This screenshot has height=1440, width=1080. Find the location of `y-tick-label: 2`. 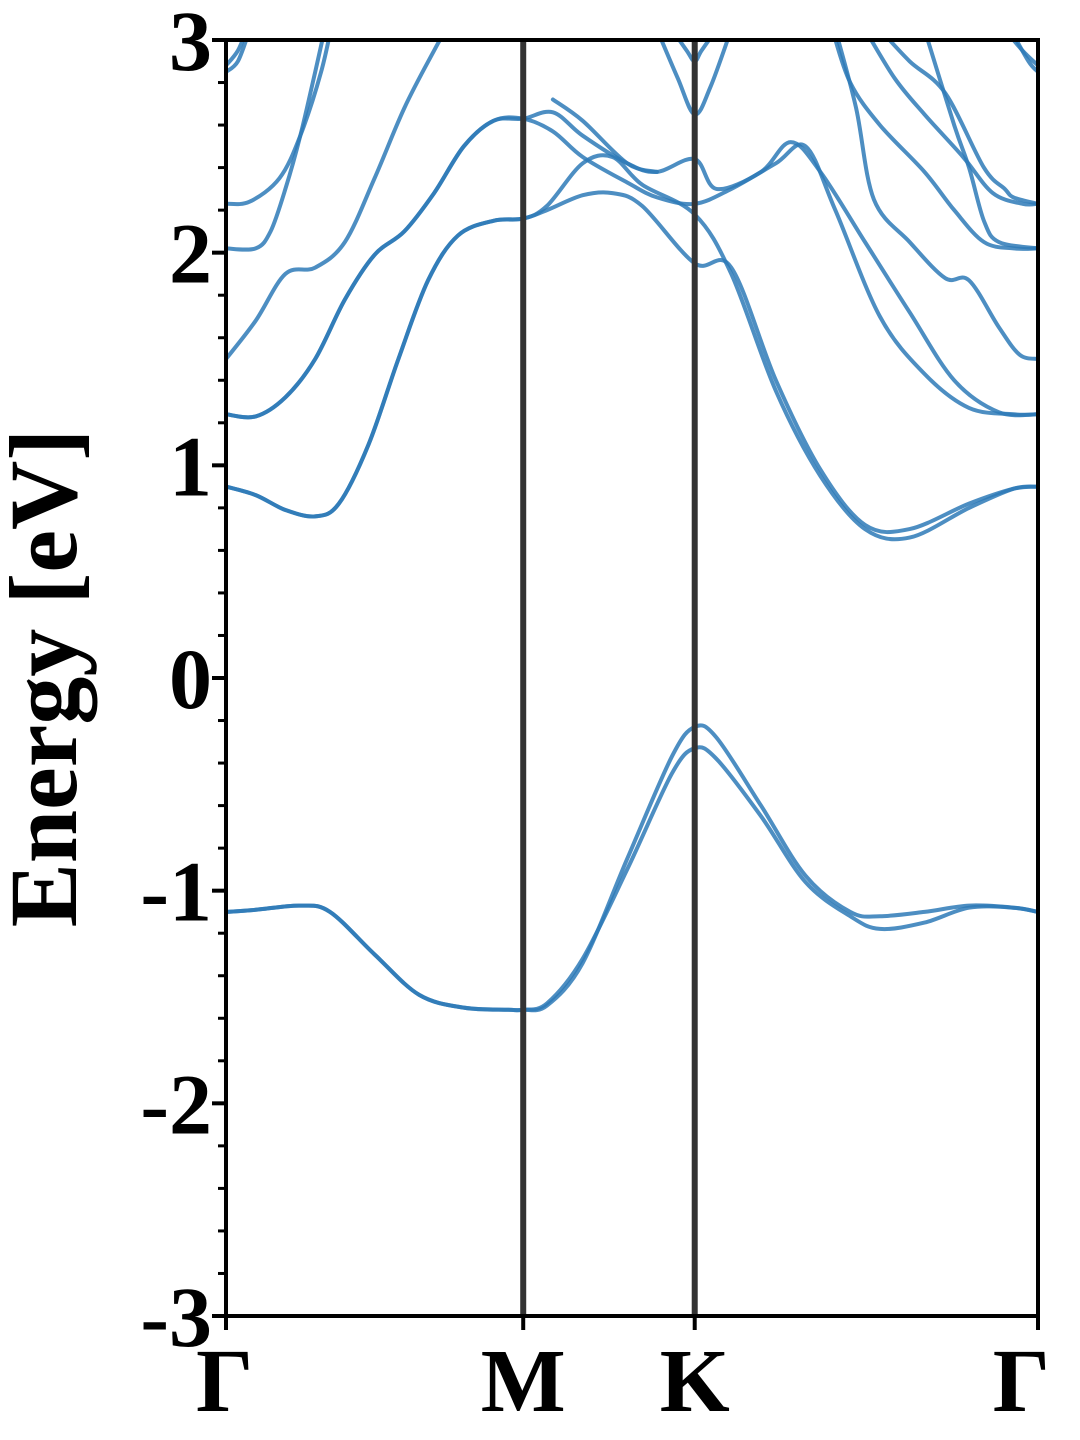

y-tick-label: 2 is located at coordinates (190, 254).